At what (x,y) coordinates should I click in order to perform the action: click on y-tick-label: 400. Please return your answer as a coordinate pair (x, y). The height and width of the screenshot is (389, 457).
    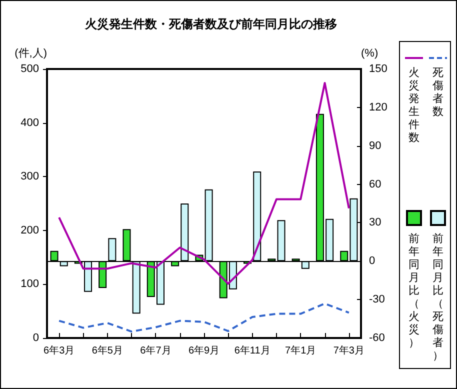
    Looking at the image, I should click on (29, 122).